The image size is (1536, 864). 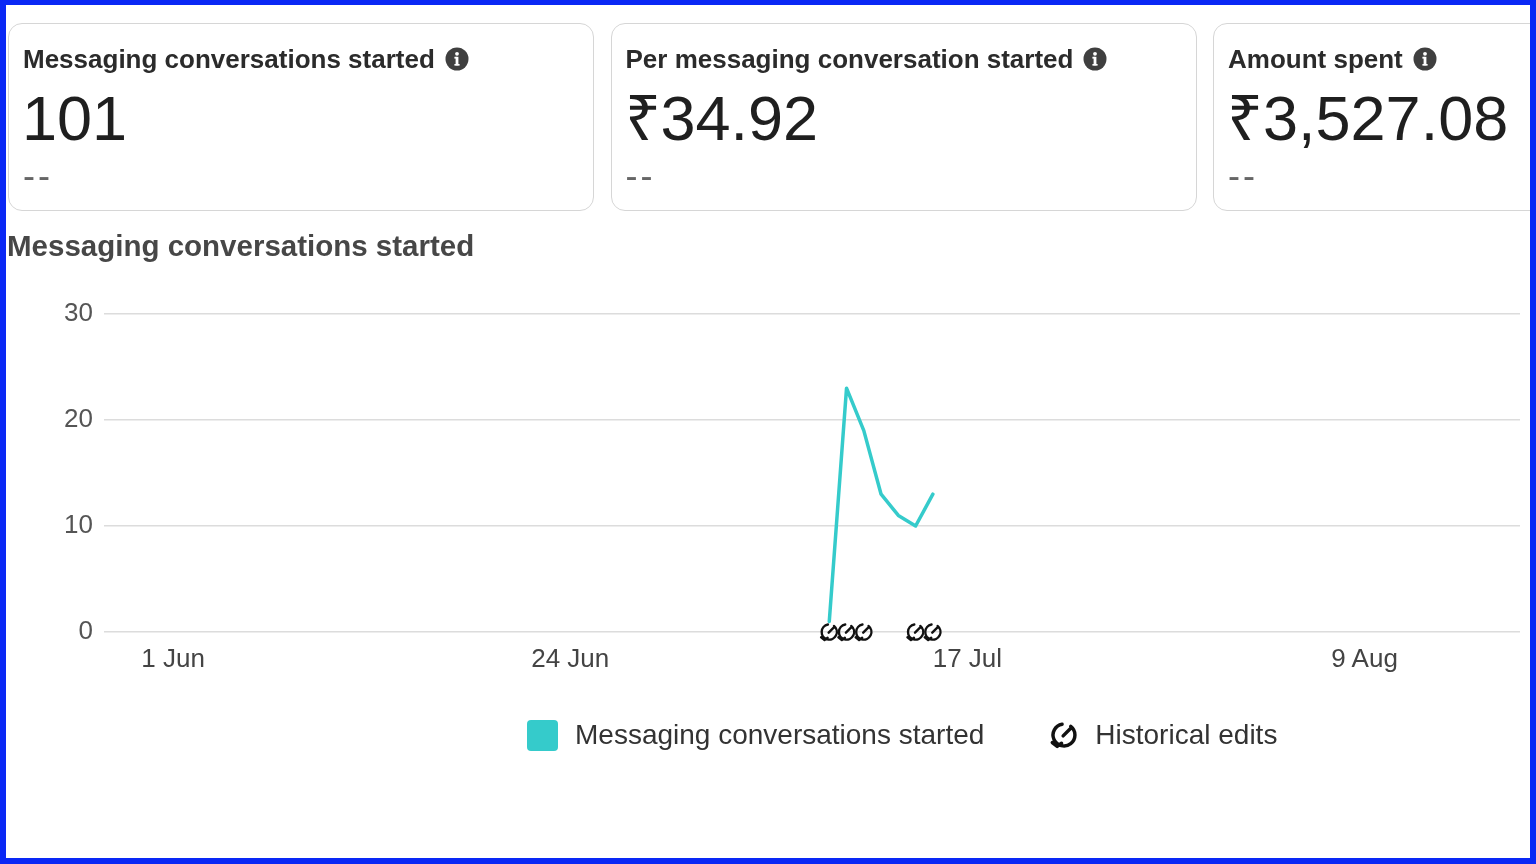 I want to click on y-tick-label: 20, so click(x=78, y=418).